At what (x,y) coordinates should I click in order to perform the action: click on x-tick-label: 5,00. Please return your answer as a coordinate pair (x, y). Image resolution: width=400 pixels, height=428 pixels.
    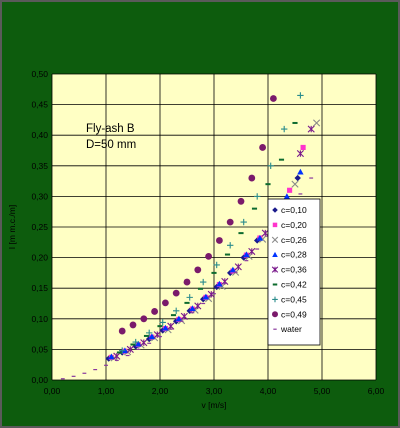
    Looking at the image, I should click on (322, 391).